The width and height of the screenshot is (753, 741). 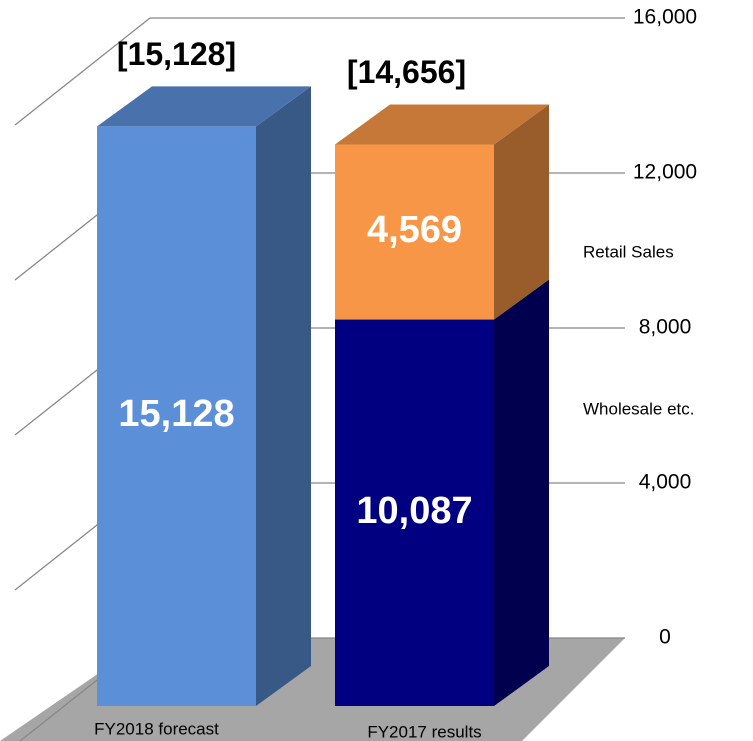 I want to click on x-tick-label: FY2017 results, so click(x=424, y=731).